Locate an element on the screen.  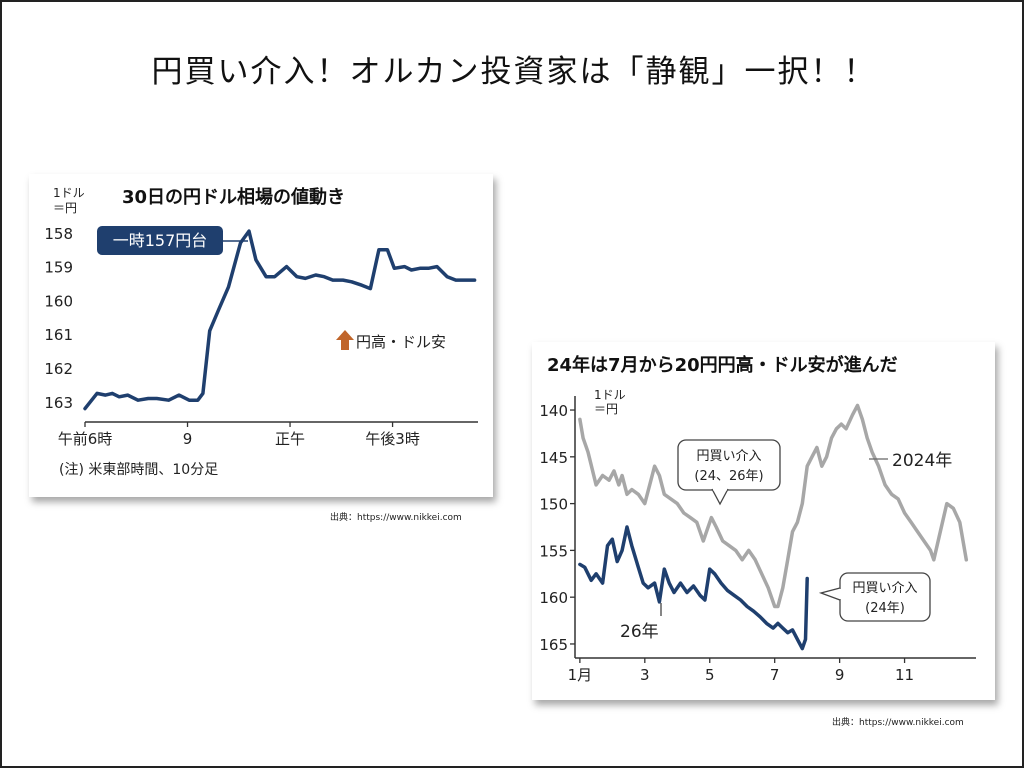
annotation-intraday-low: 一時157円台 is located at coordinates (172, 240).